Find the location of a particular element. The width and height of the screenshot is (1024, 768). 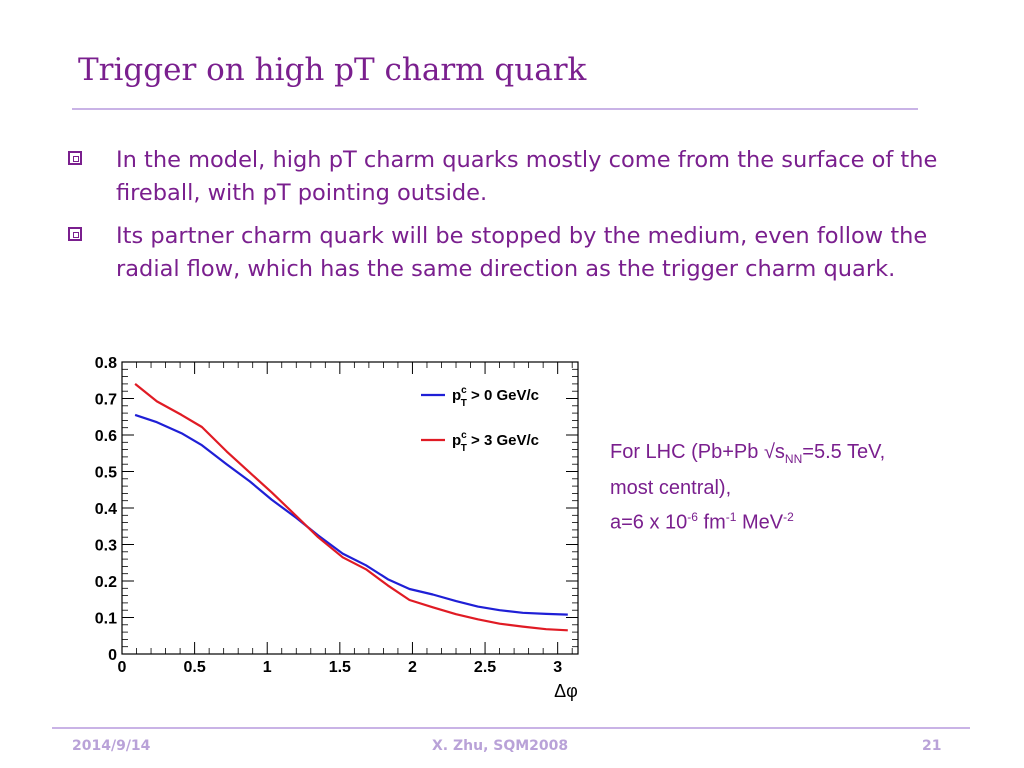

slide-title: Trigger on high pT charm quark is located at coordinates (332, 70).